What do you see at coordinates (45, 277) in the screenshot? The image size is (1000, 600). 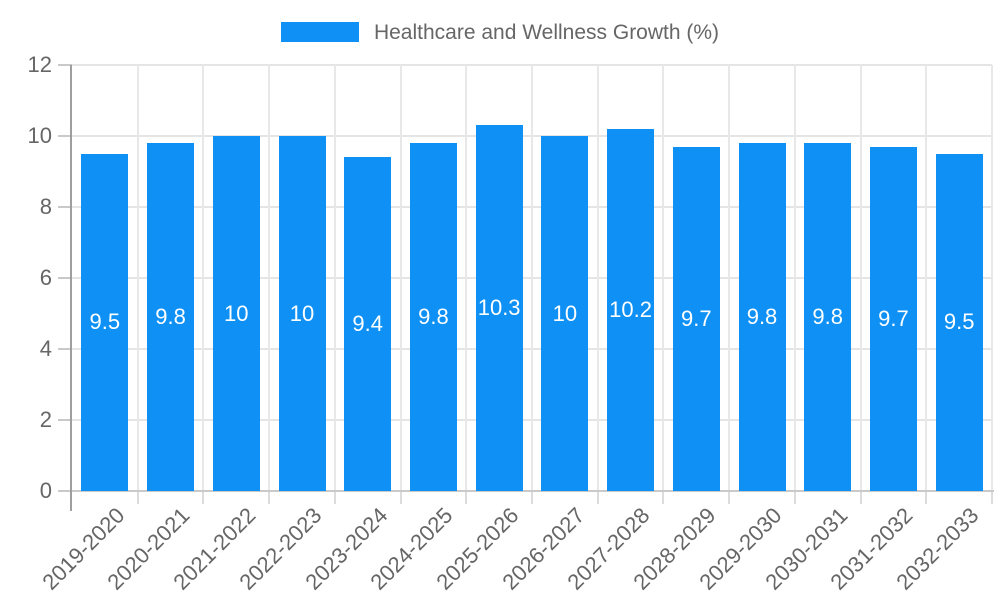 I see `y-tick-label: 6` at bounding box center [45, 277].